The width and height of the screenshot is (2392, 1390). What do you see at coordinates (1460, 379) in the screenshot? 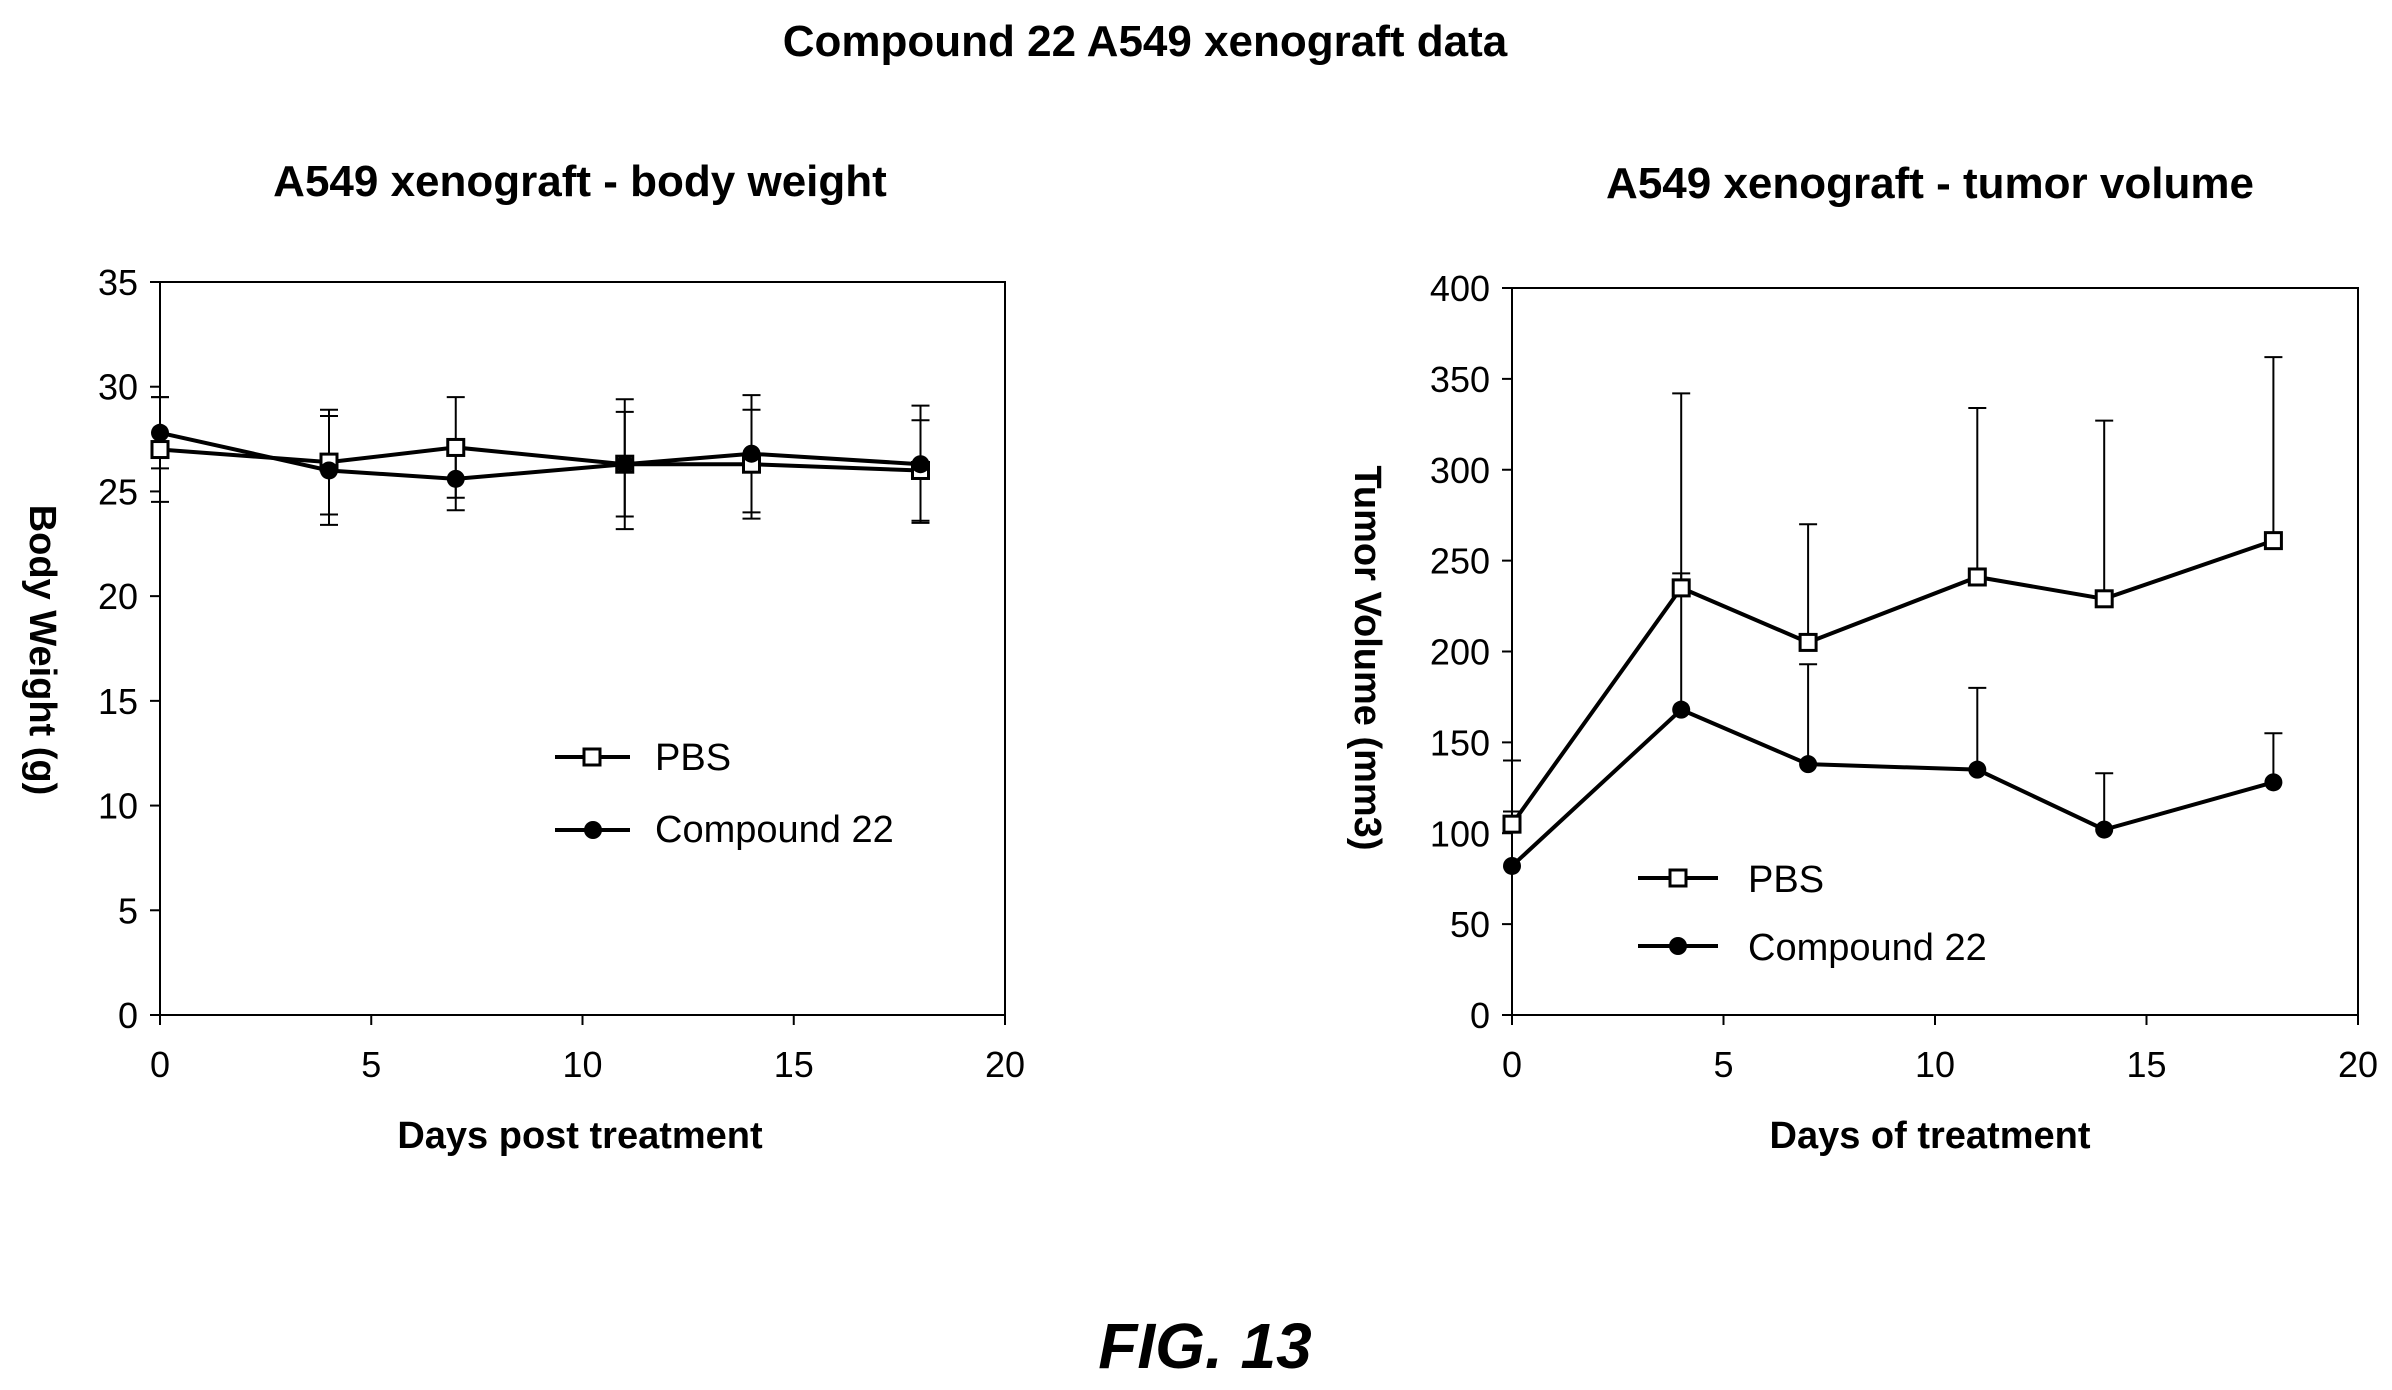
I see `y-tick-label: 350` at bounding box center [1460, 379].